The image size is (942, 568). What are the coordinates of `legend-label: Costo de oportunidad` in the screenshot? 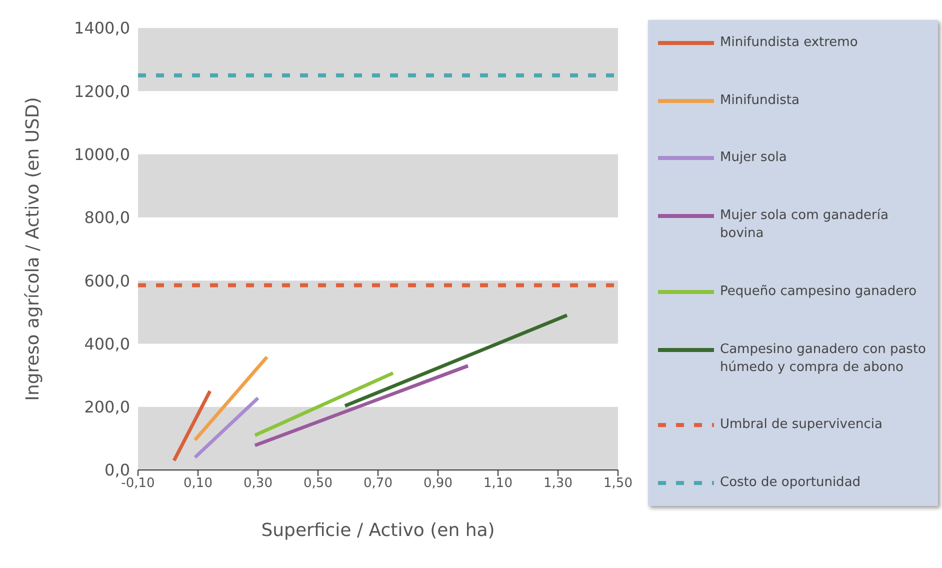 It's located at (790, 483).